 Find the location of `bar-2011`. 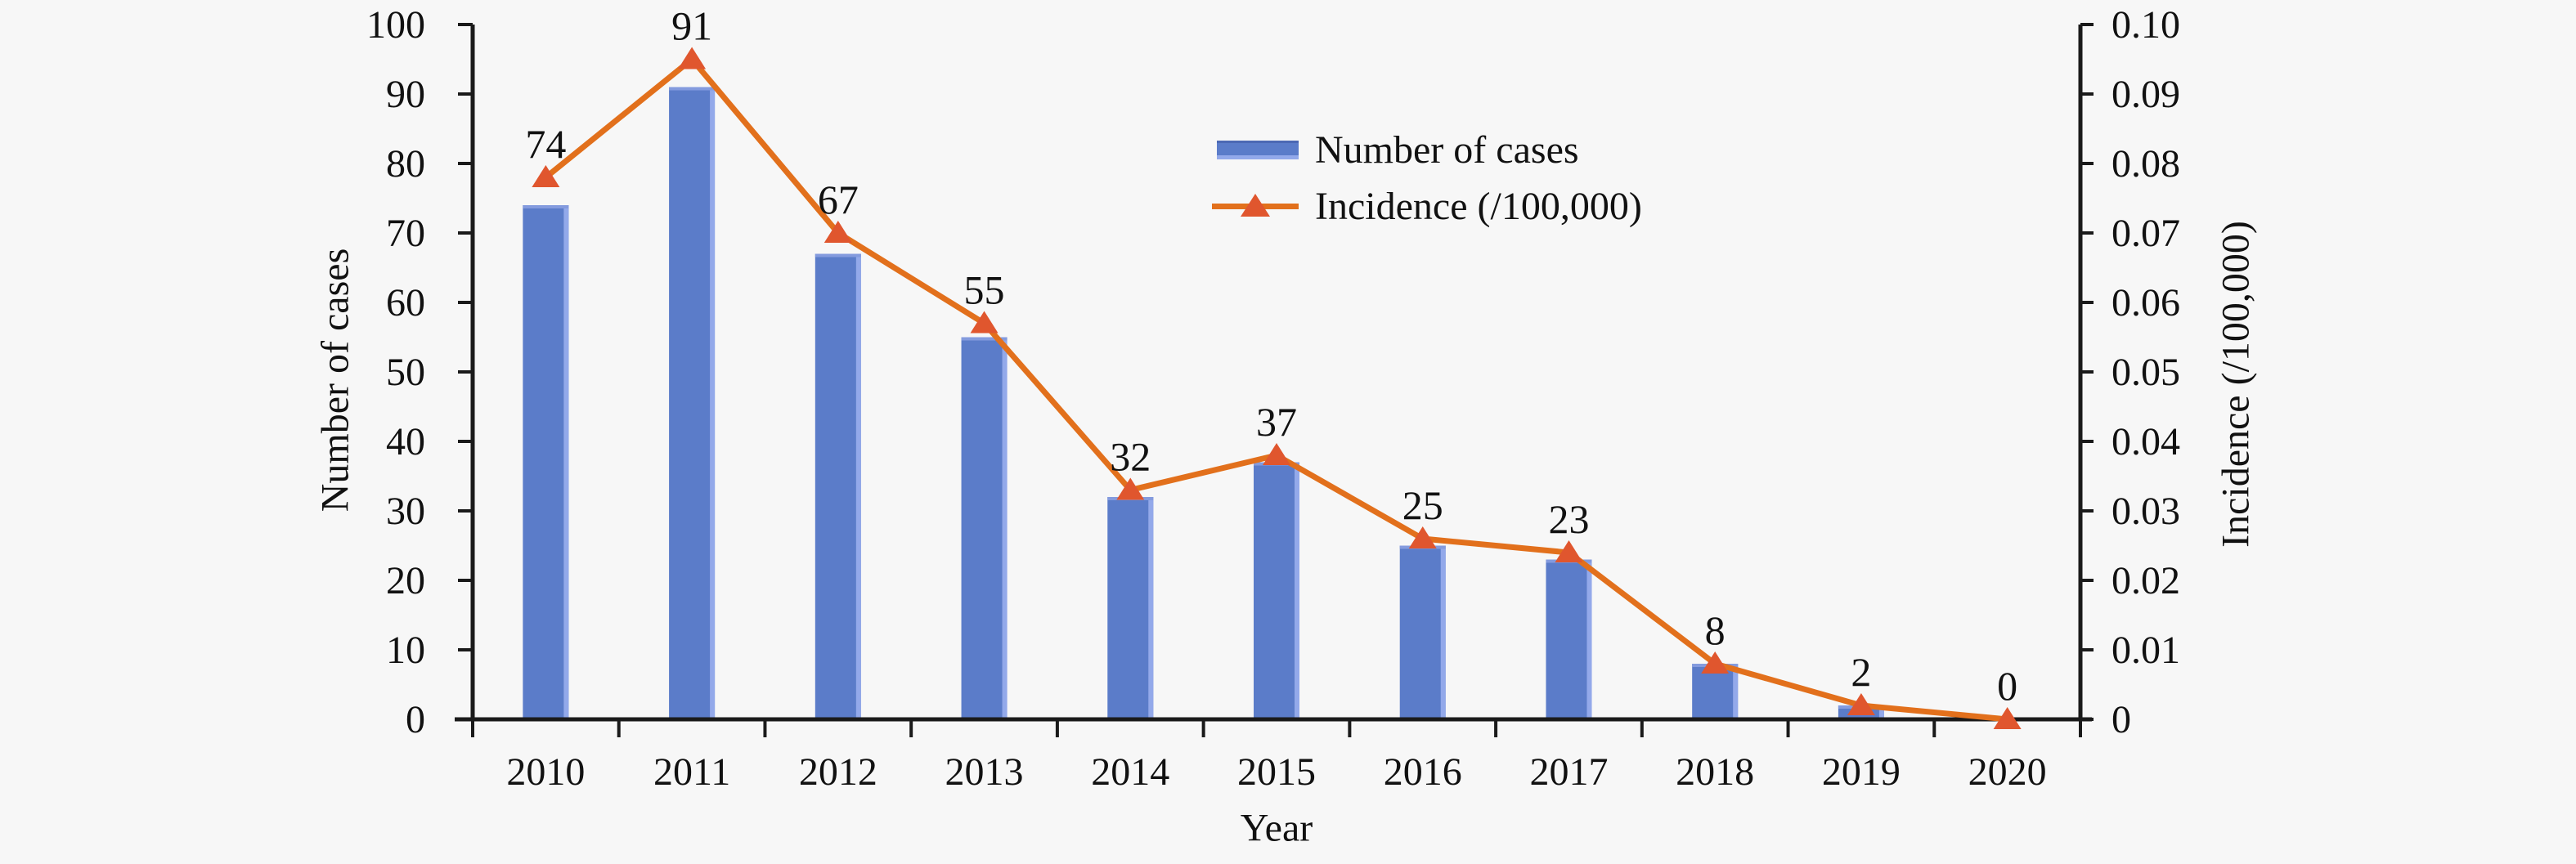

bar-2011 is located at coordinates (692, 403).